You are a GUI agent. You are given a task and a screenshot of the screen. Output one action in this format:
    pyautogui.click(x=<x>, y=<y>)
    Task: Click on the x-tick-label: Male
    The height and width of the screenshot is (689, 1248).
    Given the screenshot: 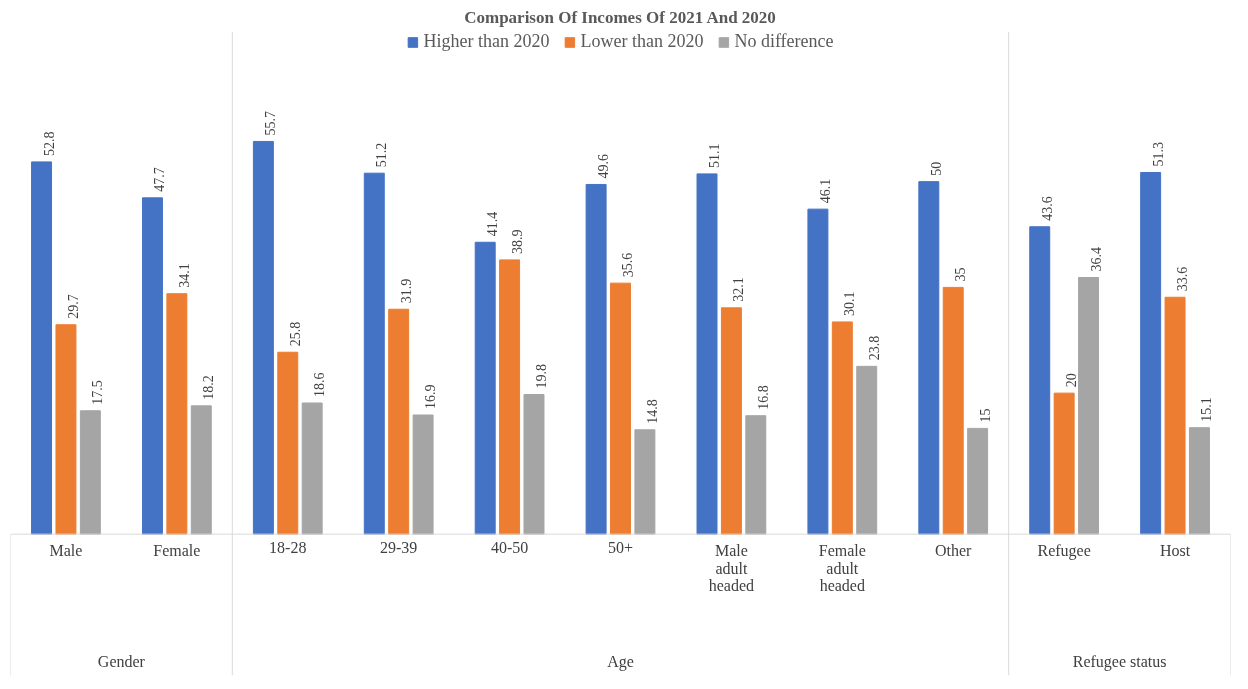 What is the action you would take?
    pyautogui.click(x=66, y=550)
    